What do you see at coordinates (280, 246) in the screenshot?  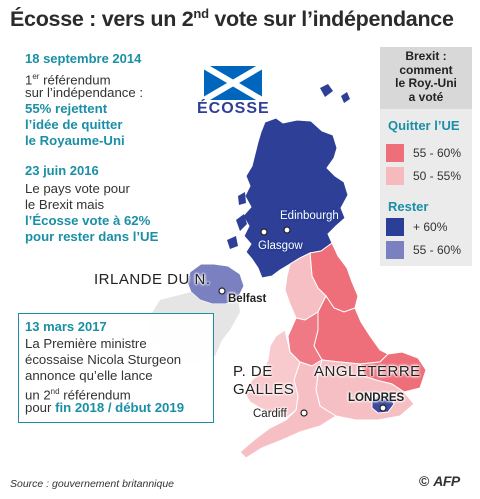 I see `glasgow-label: Glasgow` at bounding box center [280, 246].